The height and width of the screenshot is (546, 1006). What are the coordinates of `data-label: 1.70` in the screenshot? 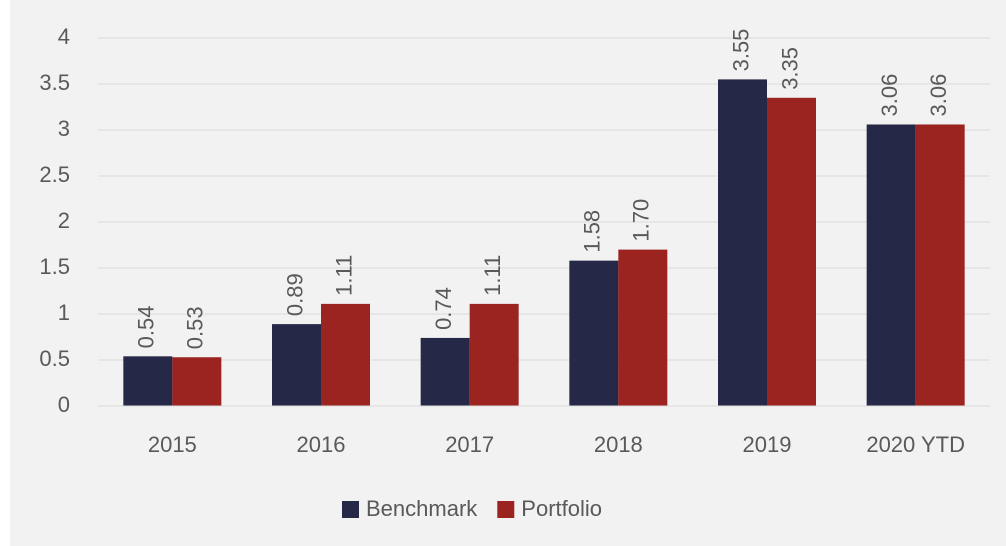 It's located at (641, 220).